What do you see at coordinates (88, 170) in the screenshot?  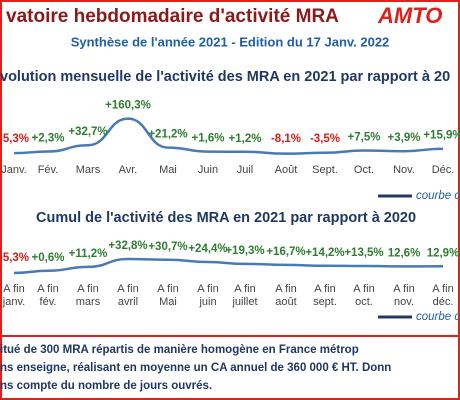 I see `x-tick-label: Mars` at bounding box center [88, 170].